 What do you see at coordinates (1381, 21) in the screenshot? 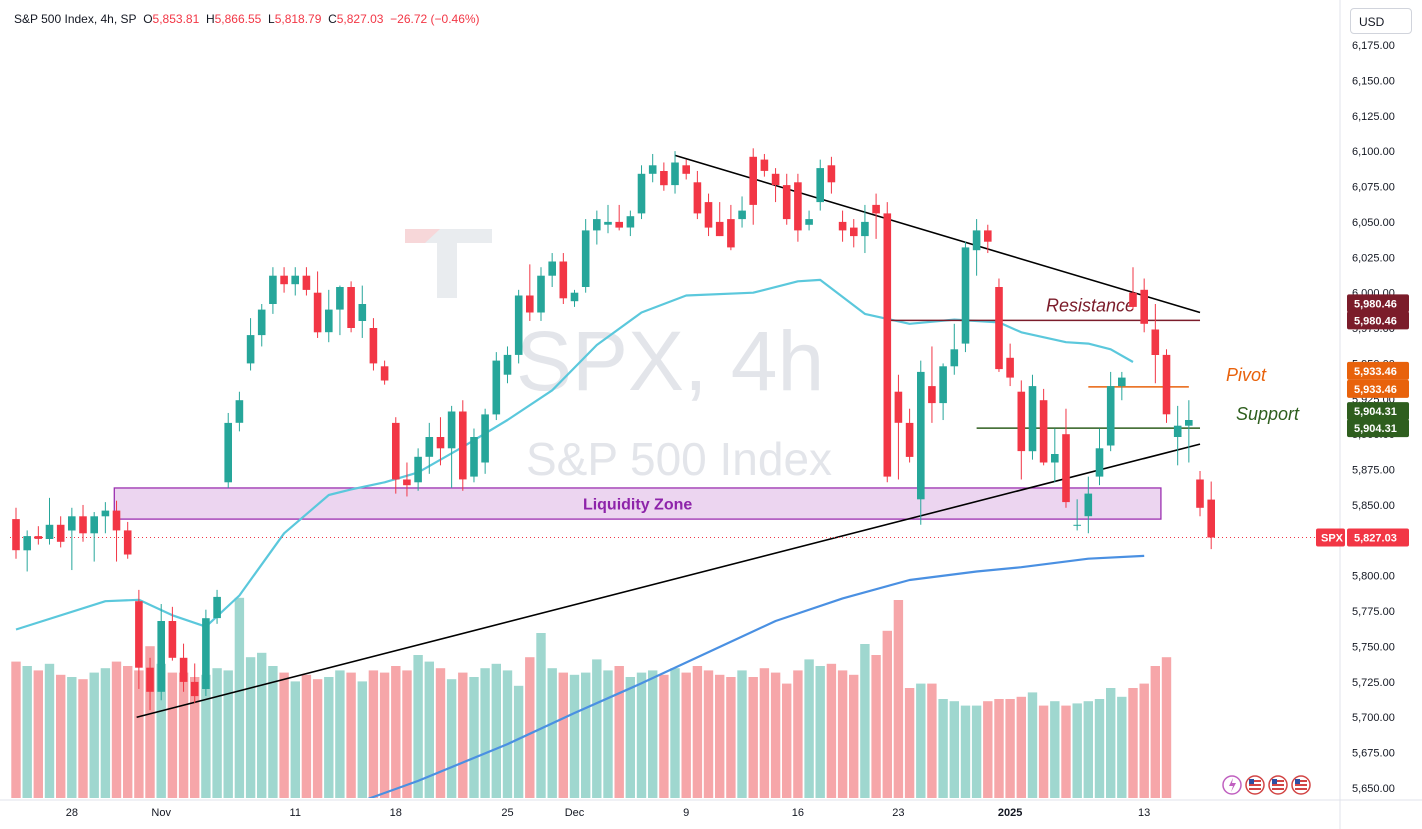
I see `currency-selector: USD` at bounding box center [1381, 21].